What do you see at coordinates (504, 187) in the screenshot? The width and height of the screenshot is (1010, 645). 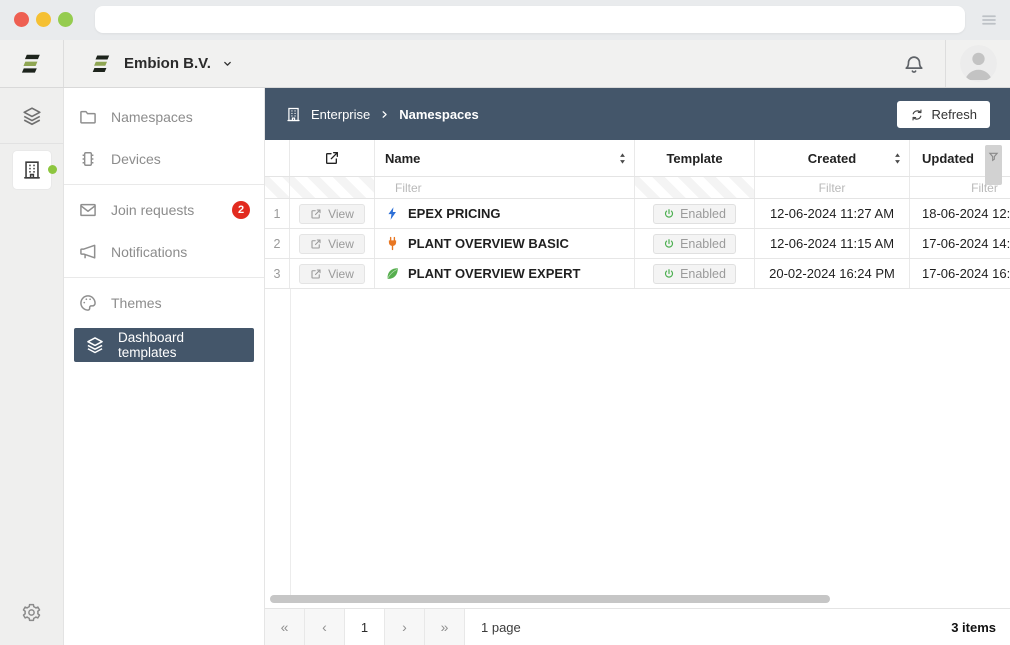 I see `name-filter-input` at bounding box center [504, 187].